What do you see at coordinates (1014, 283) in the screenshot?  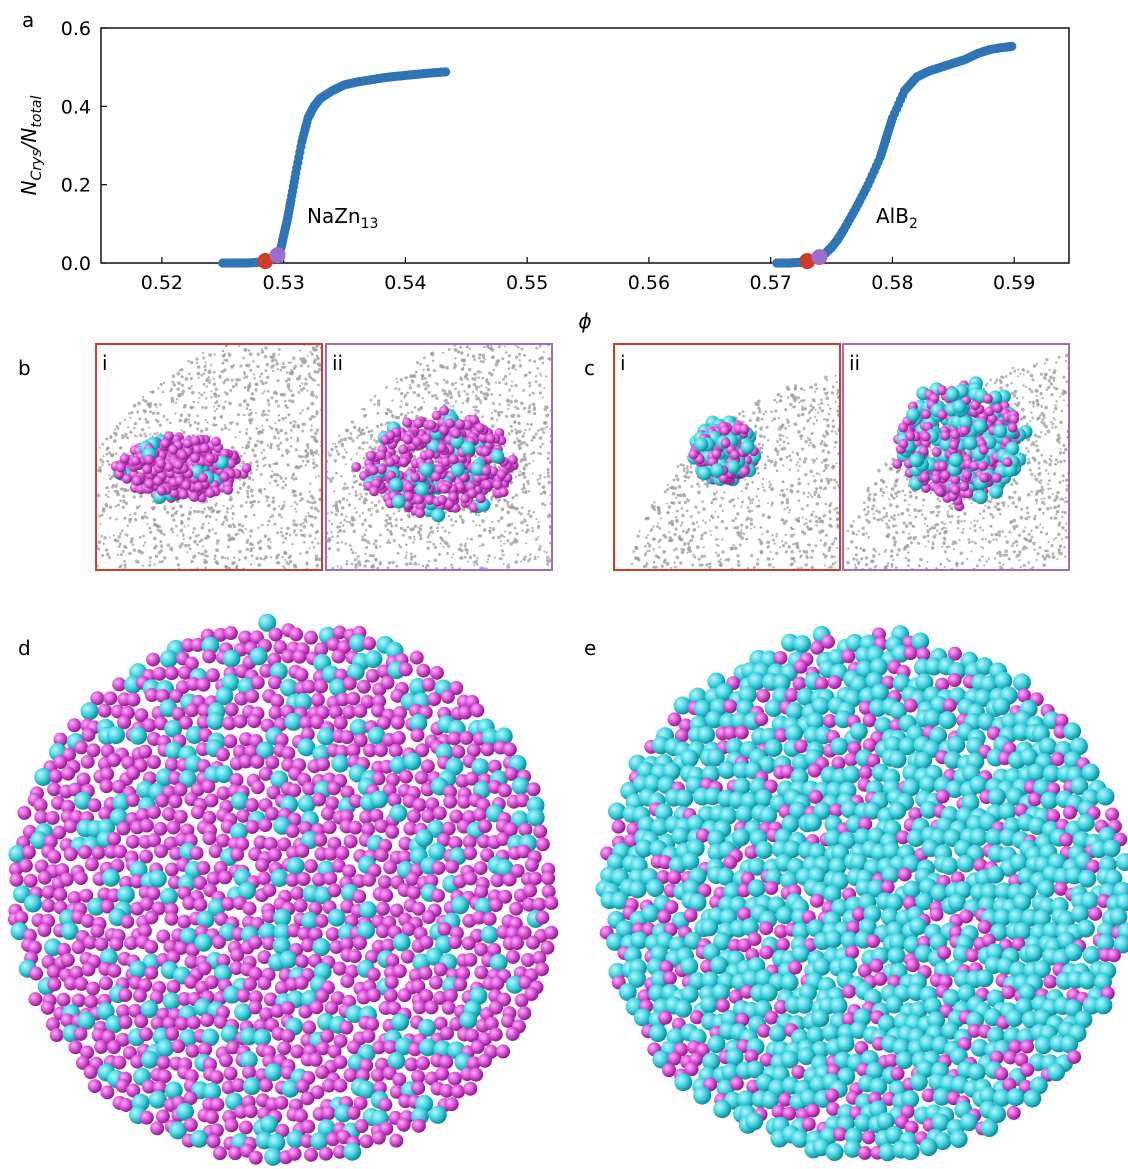 I see `x-tick-label: 0.59` at bounding box center [1014, 283].